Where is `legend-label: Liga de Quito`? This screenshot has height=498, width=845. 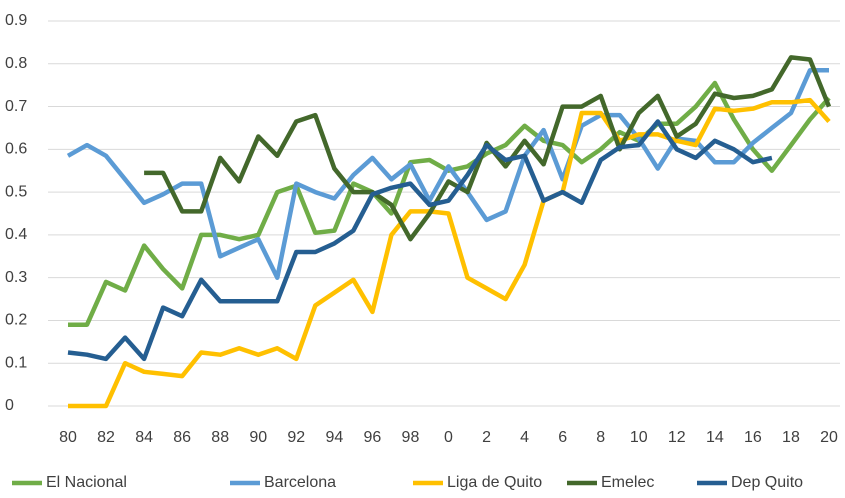
legend-label: Liga de Quito is located at coordinates (494, 482).